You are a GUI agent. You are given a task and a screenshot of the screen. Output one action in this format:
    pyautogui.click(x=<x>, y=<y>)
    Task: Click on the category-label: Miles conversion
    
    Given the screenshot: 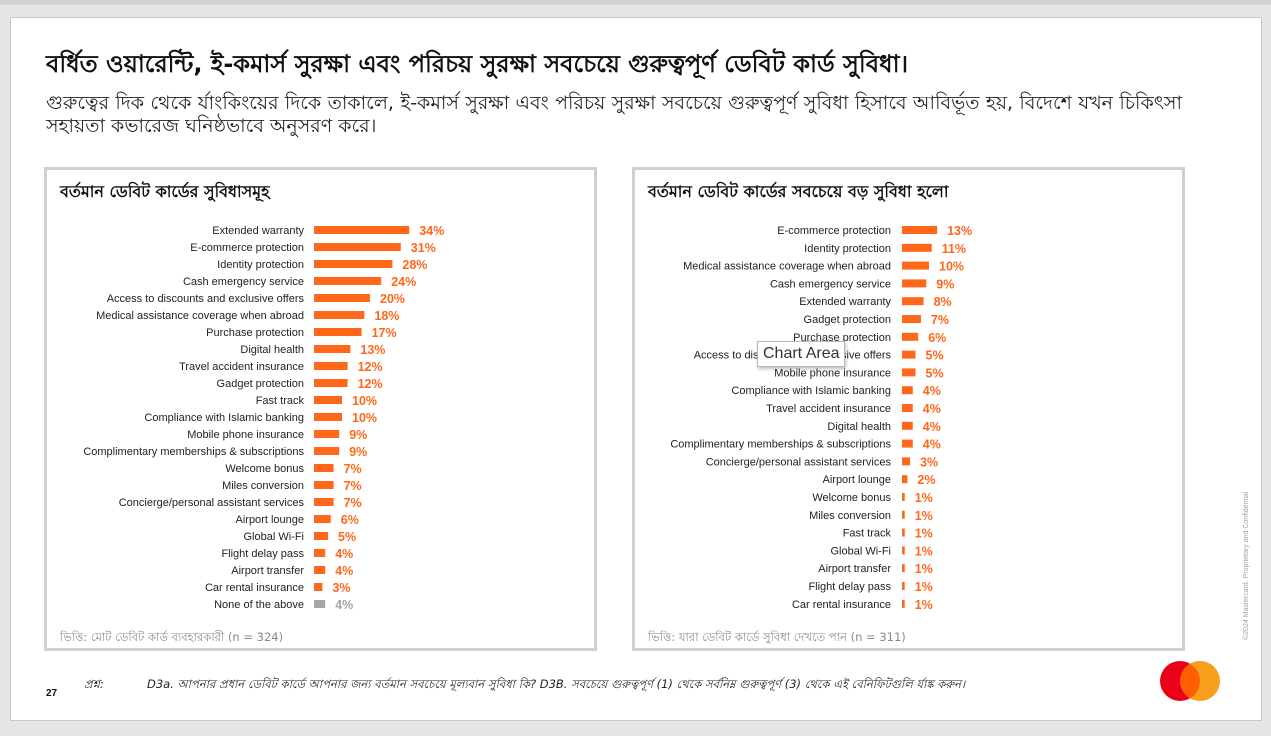 What is the action you would take?
    pyautogui.click(x=263, y=486)
    